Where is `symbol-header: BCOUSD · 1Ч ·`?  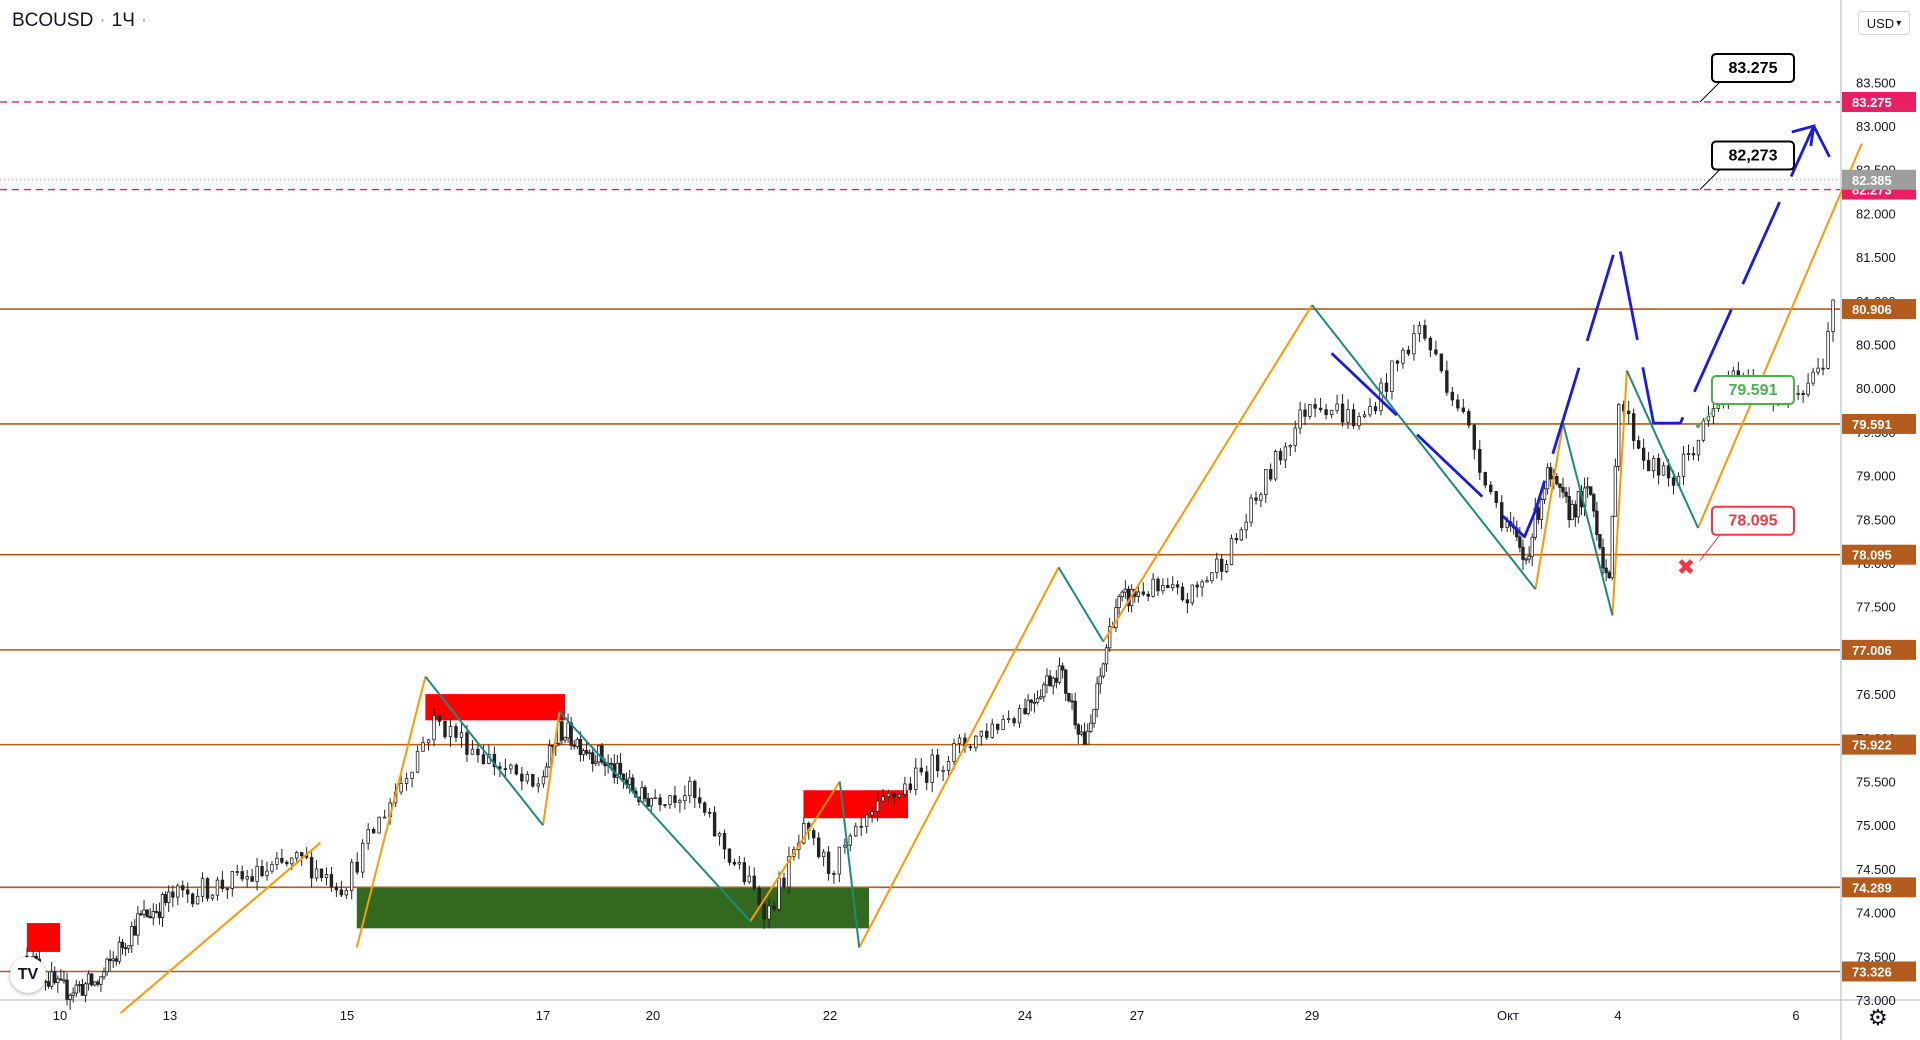
symbol-header: BCOUSD · 1Ч · is located at coordinates (82, 21).